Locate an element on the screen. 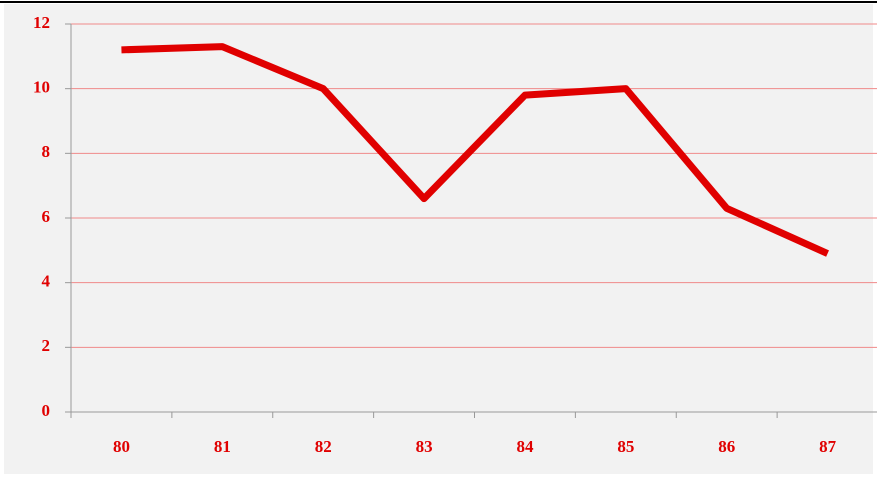  y-tick-label: 0 is located at coordinates (46, 410).